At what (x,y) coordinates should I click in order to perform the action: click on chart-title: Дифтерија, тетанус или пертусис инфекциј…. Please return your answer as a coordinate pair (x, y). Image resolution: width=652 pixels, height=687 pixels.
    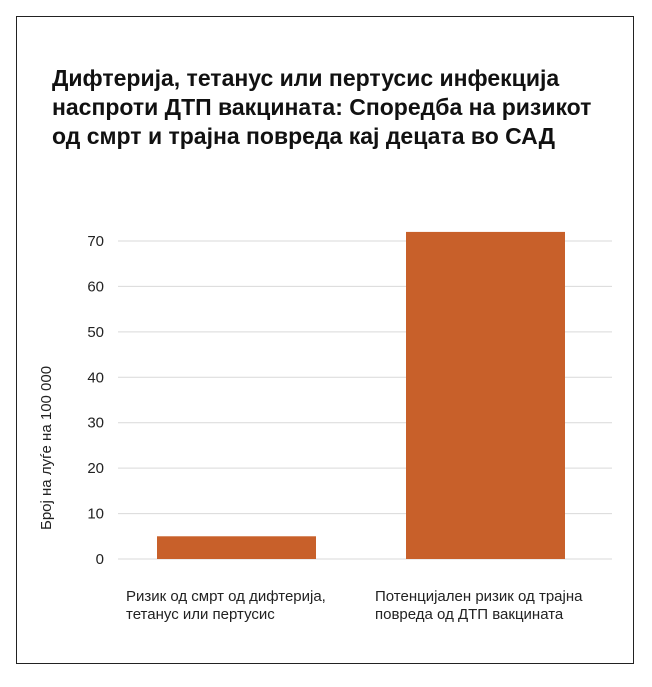
    Looking at the image, I should click on (322, 107).